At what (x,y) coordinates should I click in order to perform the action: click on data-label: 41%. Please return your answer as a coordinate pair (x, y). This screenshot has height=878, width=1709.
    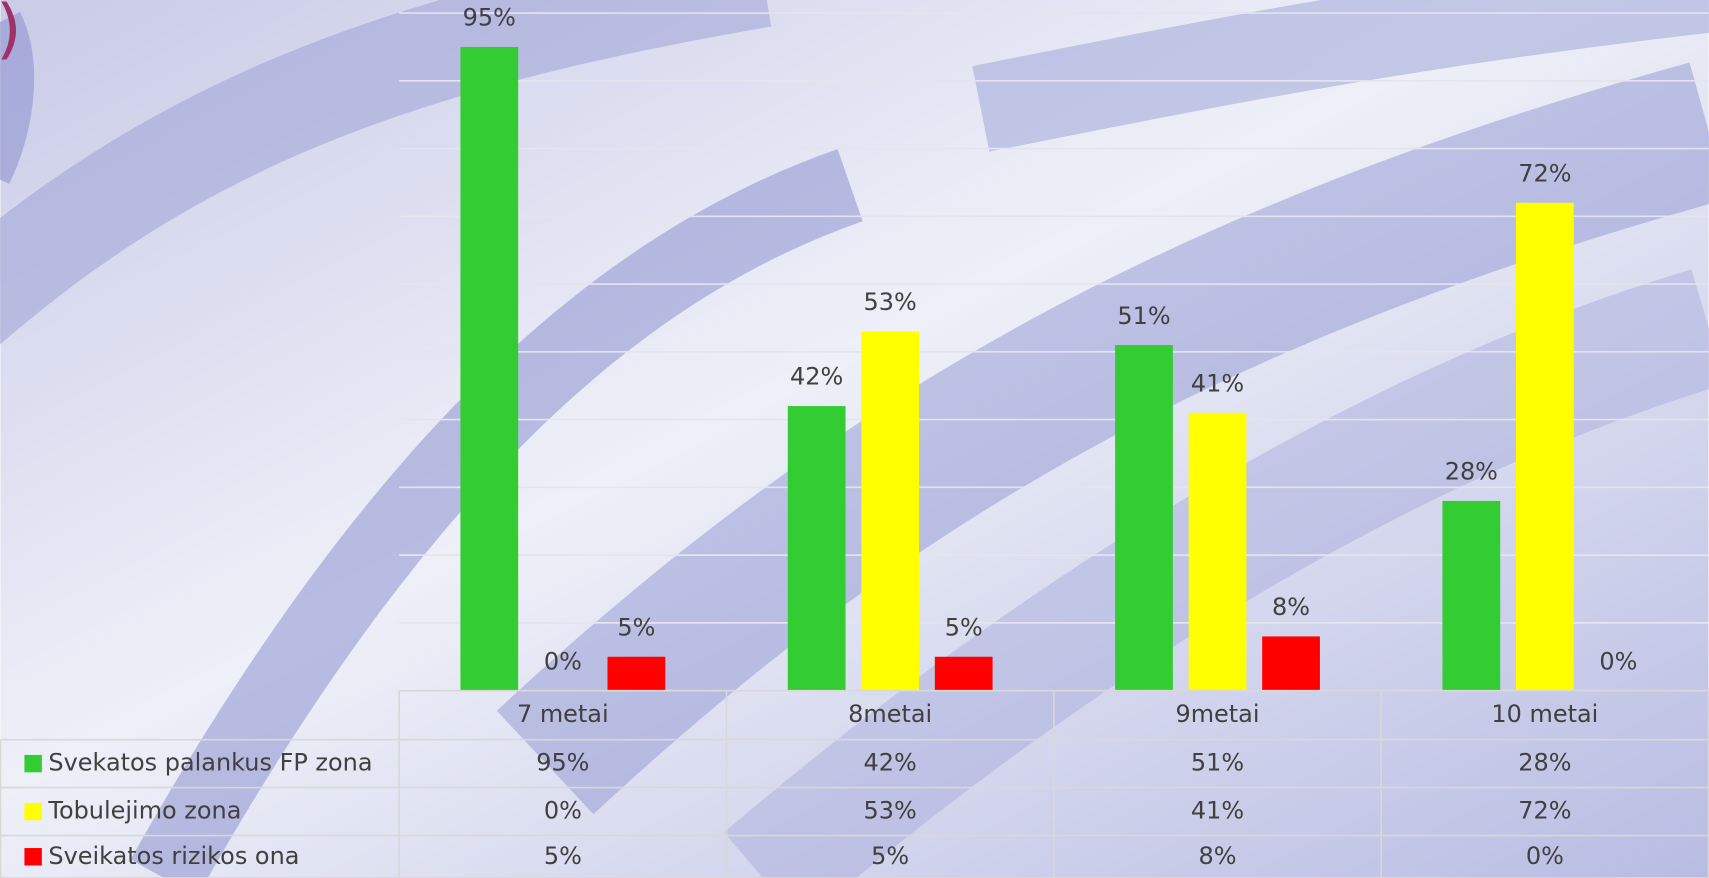
    Looking at the image, I should click on (1217, 384).